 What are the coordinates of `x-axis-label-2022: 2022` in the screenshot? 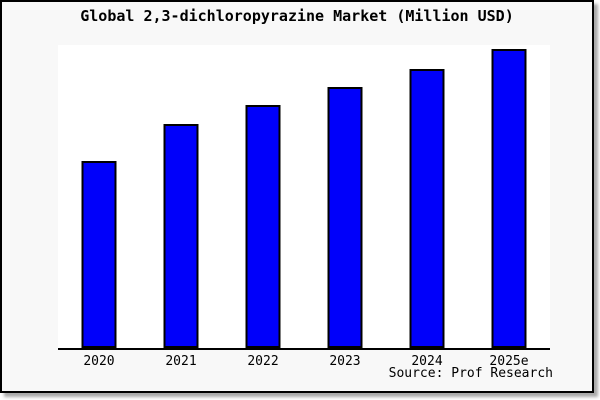 It's located at (263, 361).